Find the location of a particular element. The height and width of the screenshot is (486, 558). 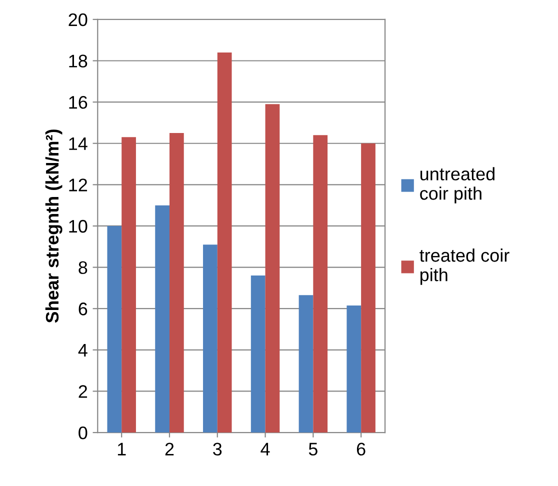

y-tick-label: 6 is located at coordinates (83, 309).